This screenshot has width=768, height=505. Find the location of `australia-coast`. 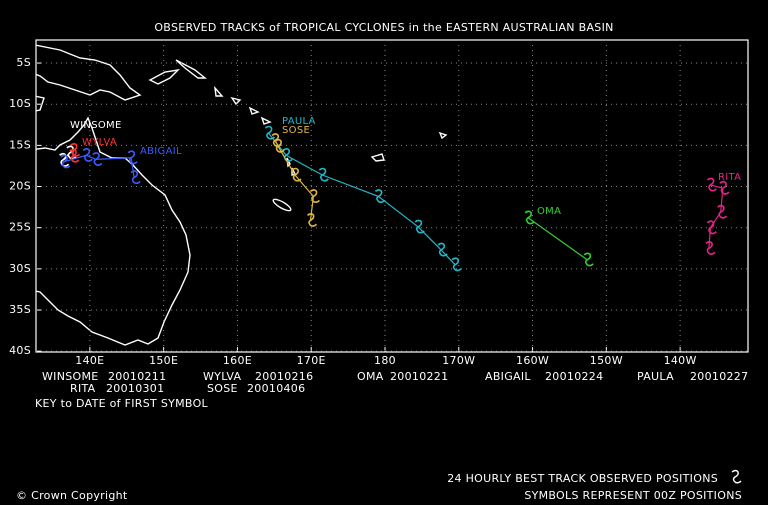

australia-coast is located at coordinates (113, 231).